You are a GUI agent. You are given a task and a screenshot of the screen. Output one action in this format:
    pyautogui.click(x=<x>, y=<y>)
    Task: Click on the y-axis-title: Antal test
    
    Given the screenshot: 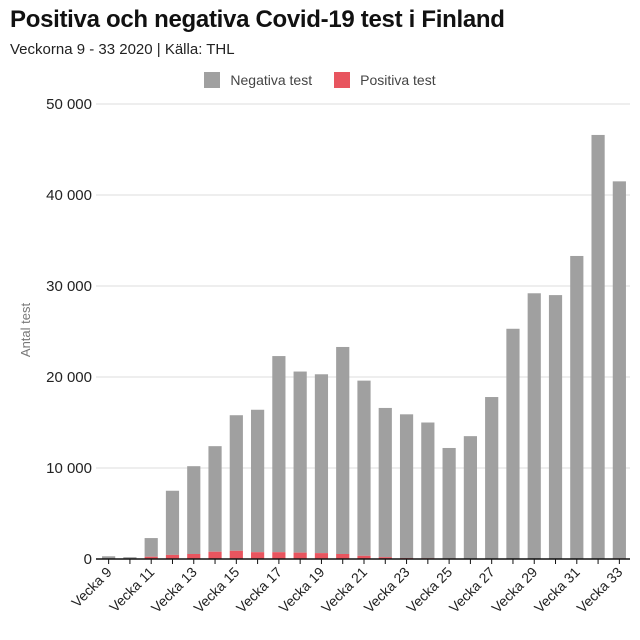 What is the action you would take?
    pyautogui.click(x=25, y=330)
    